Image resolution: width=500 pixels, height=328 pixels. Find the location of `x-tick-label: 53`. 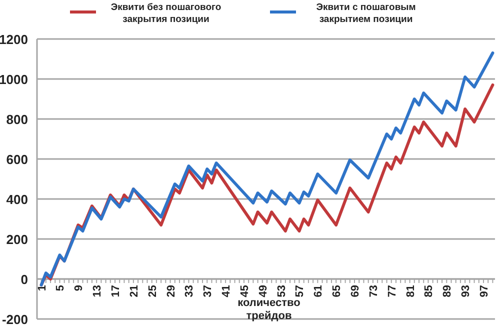

x-tick-label: 53 is located at coordinates (282, 291).